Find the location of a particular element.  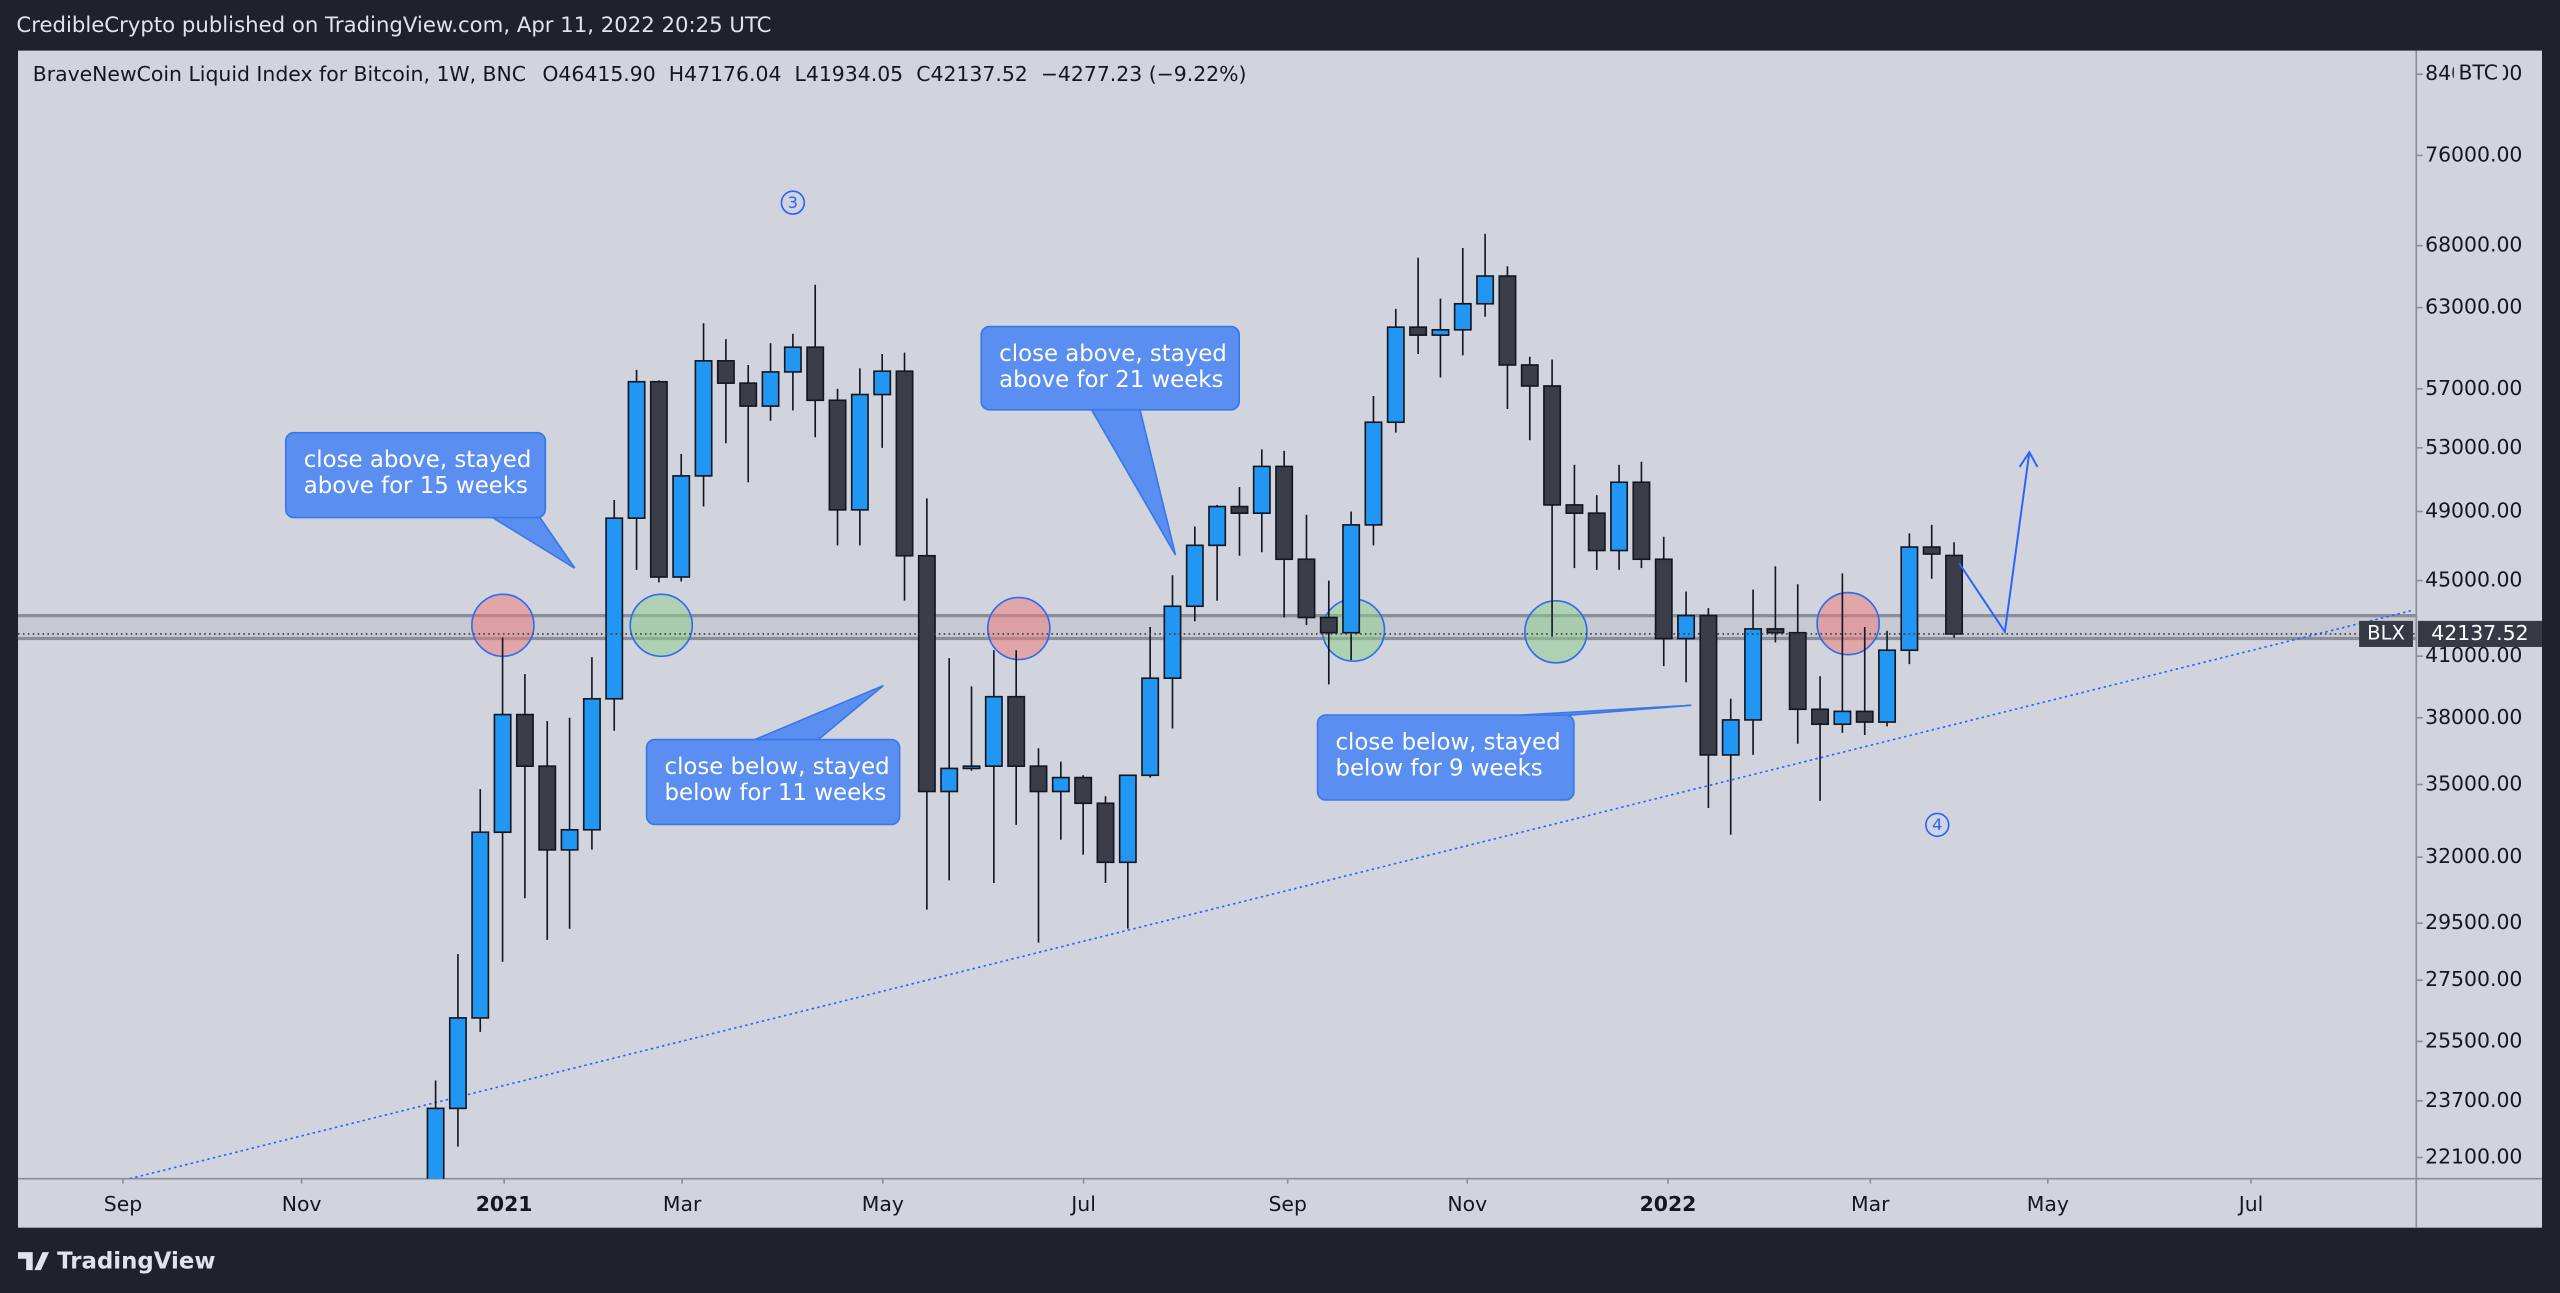

callout-text: above for 21 weeks is located at coordinates (1111, 380).